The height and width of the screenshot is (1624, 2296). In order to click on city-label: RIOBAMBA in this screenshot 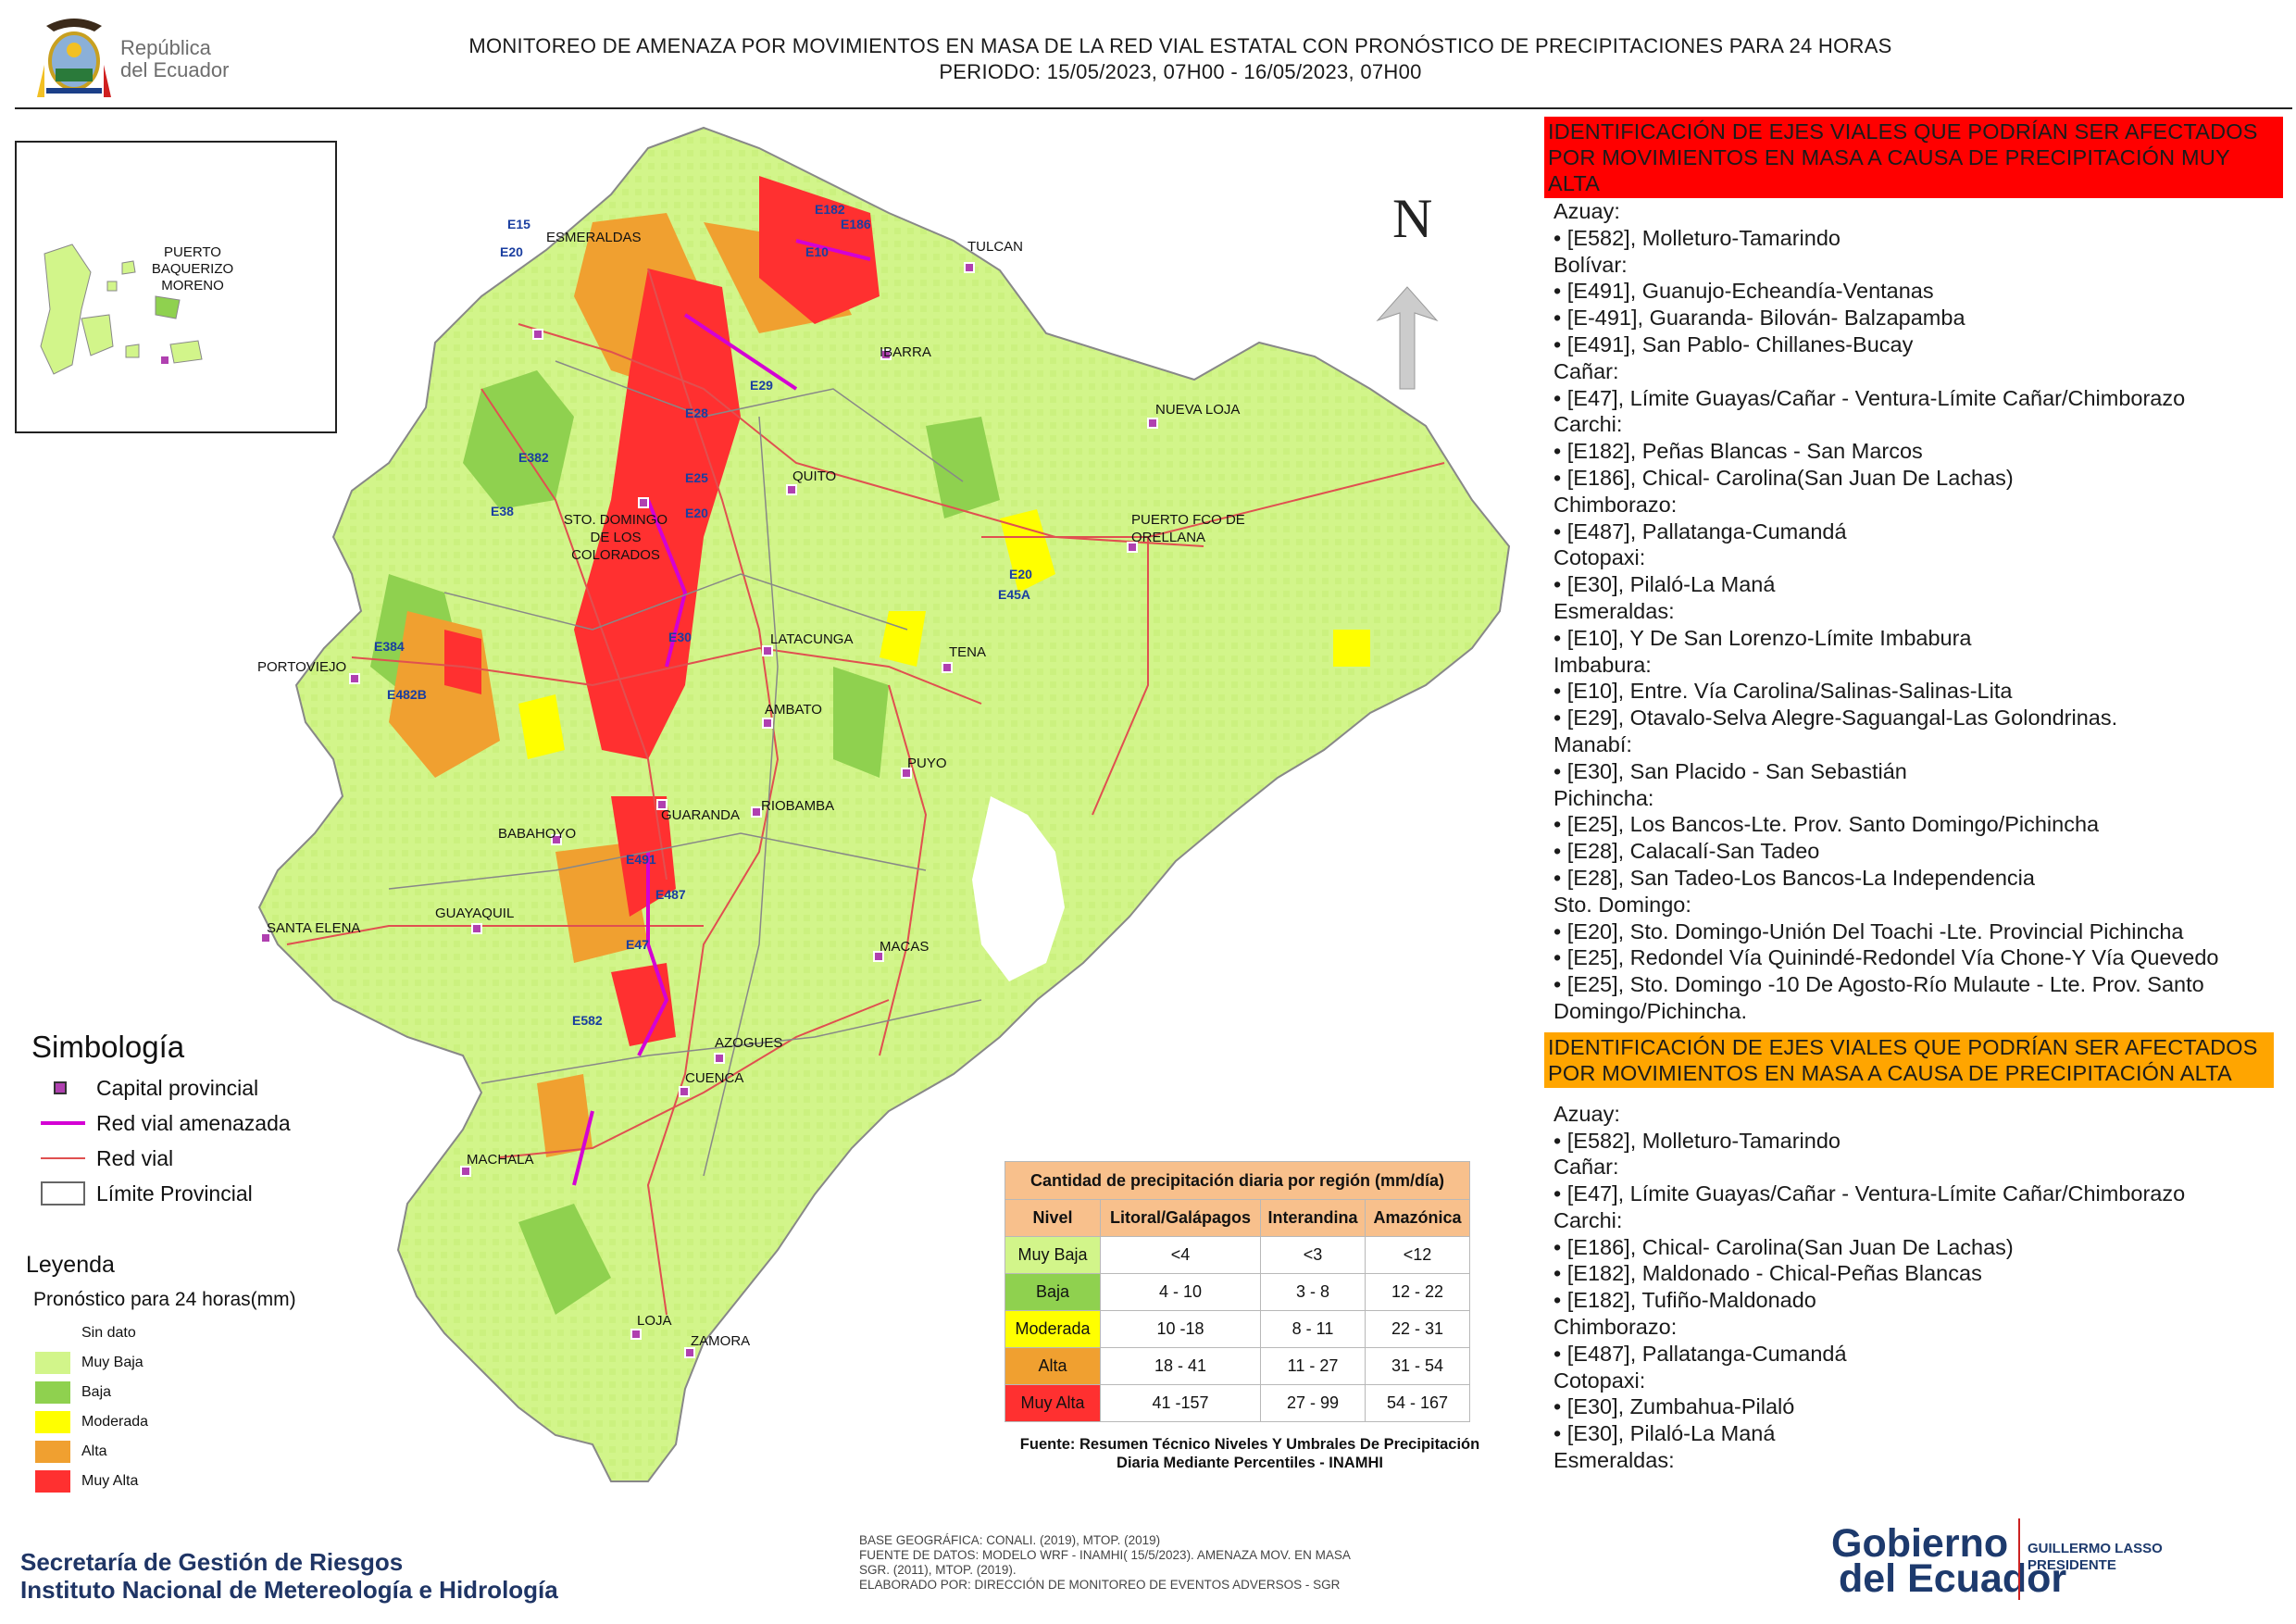, I will do `click(798, 806)`.